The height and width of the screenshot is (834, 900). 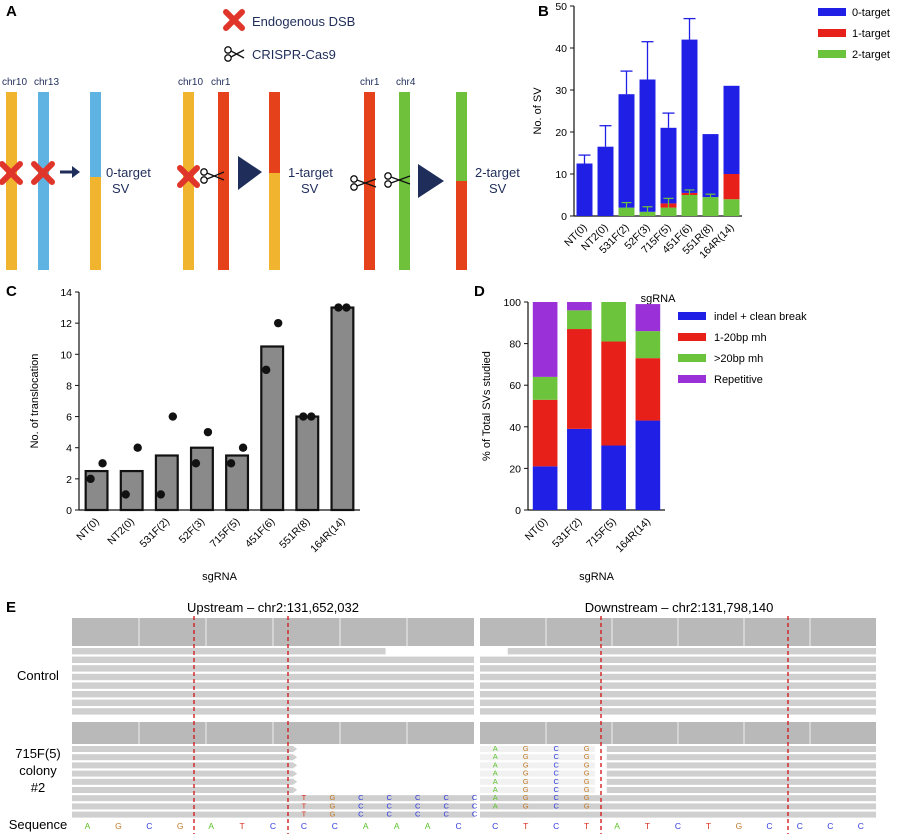 I want to click on legend-label: 1-20bp mh, so click(x=740, y=338).